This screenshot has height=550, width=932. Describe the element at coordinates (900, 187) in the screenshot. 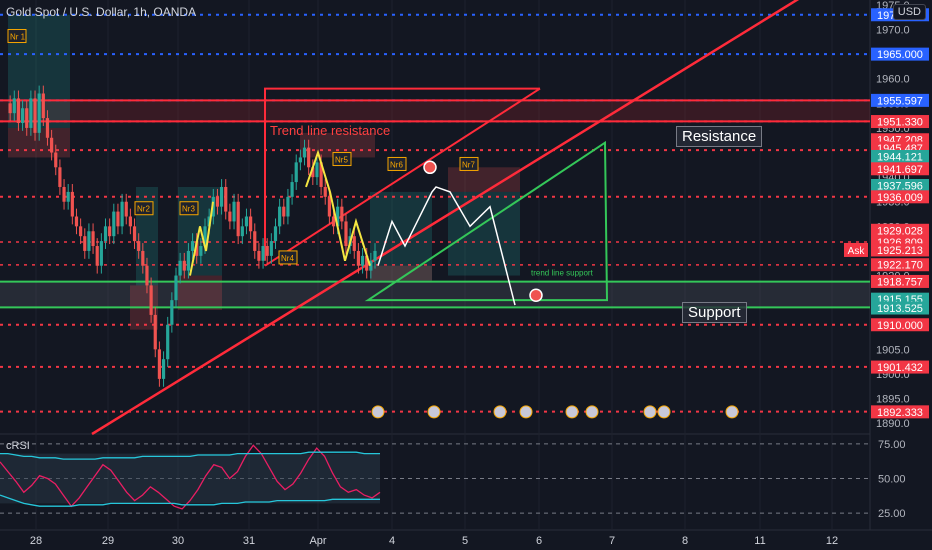

I see `price-label: 1937.596` at that location.